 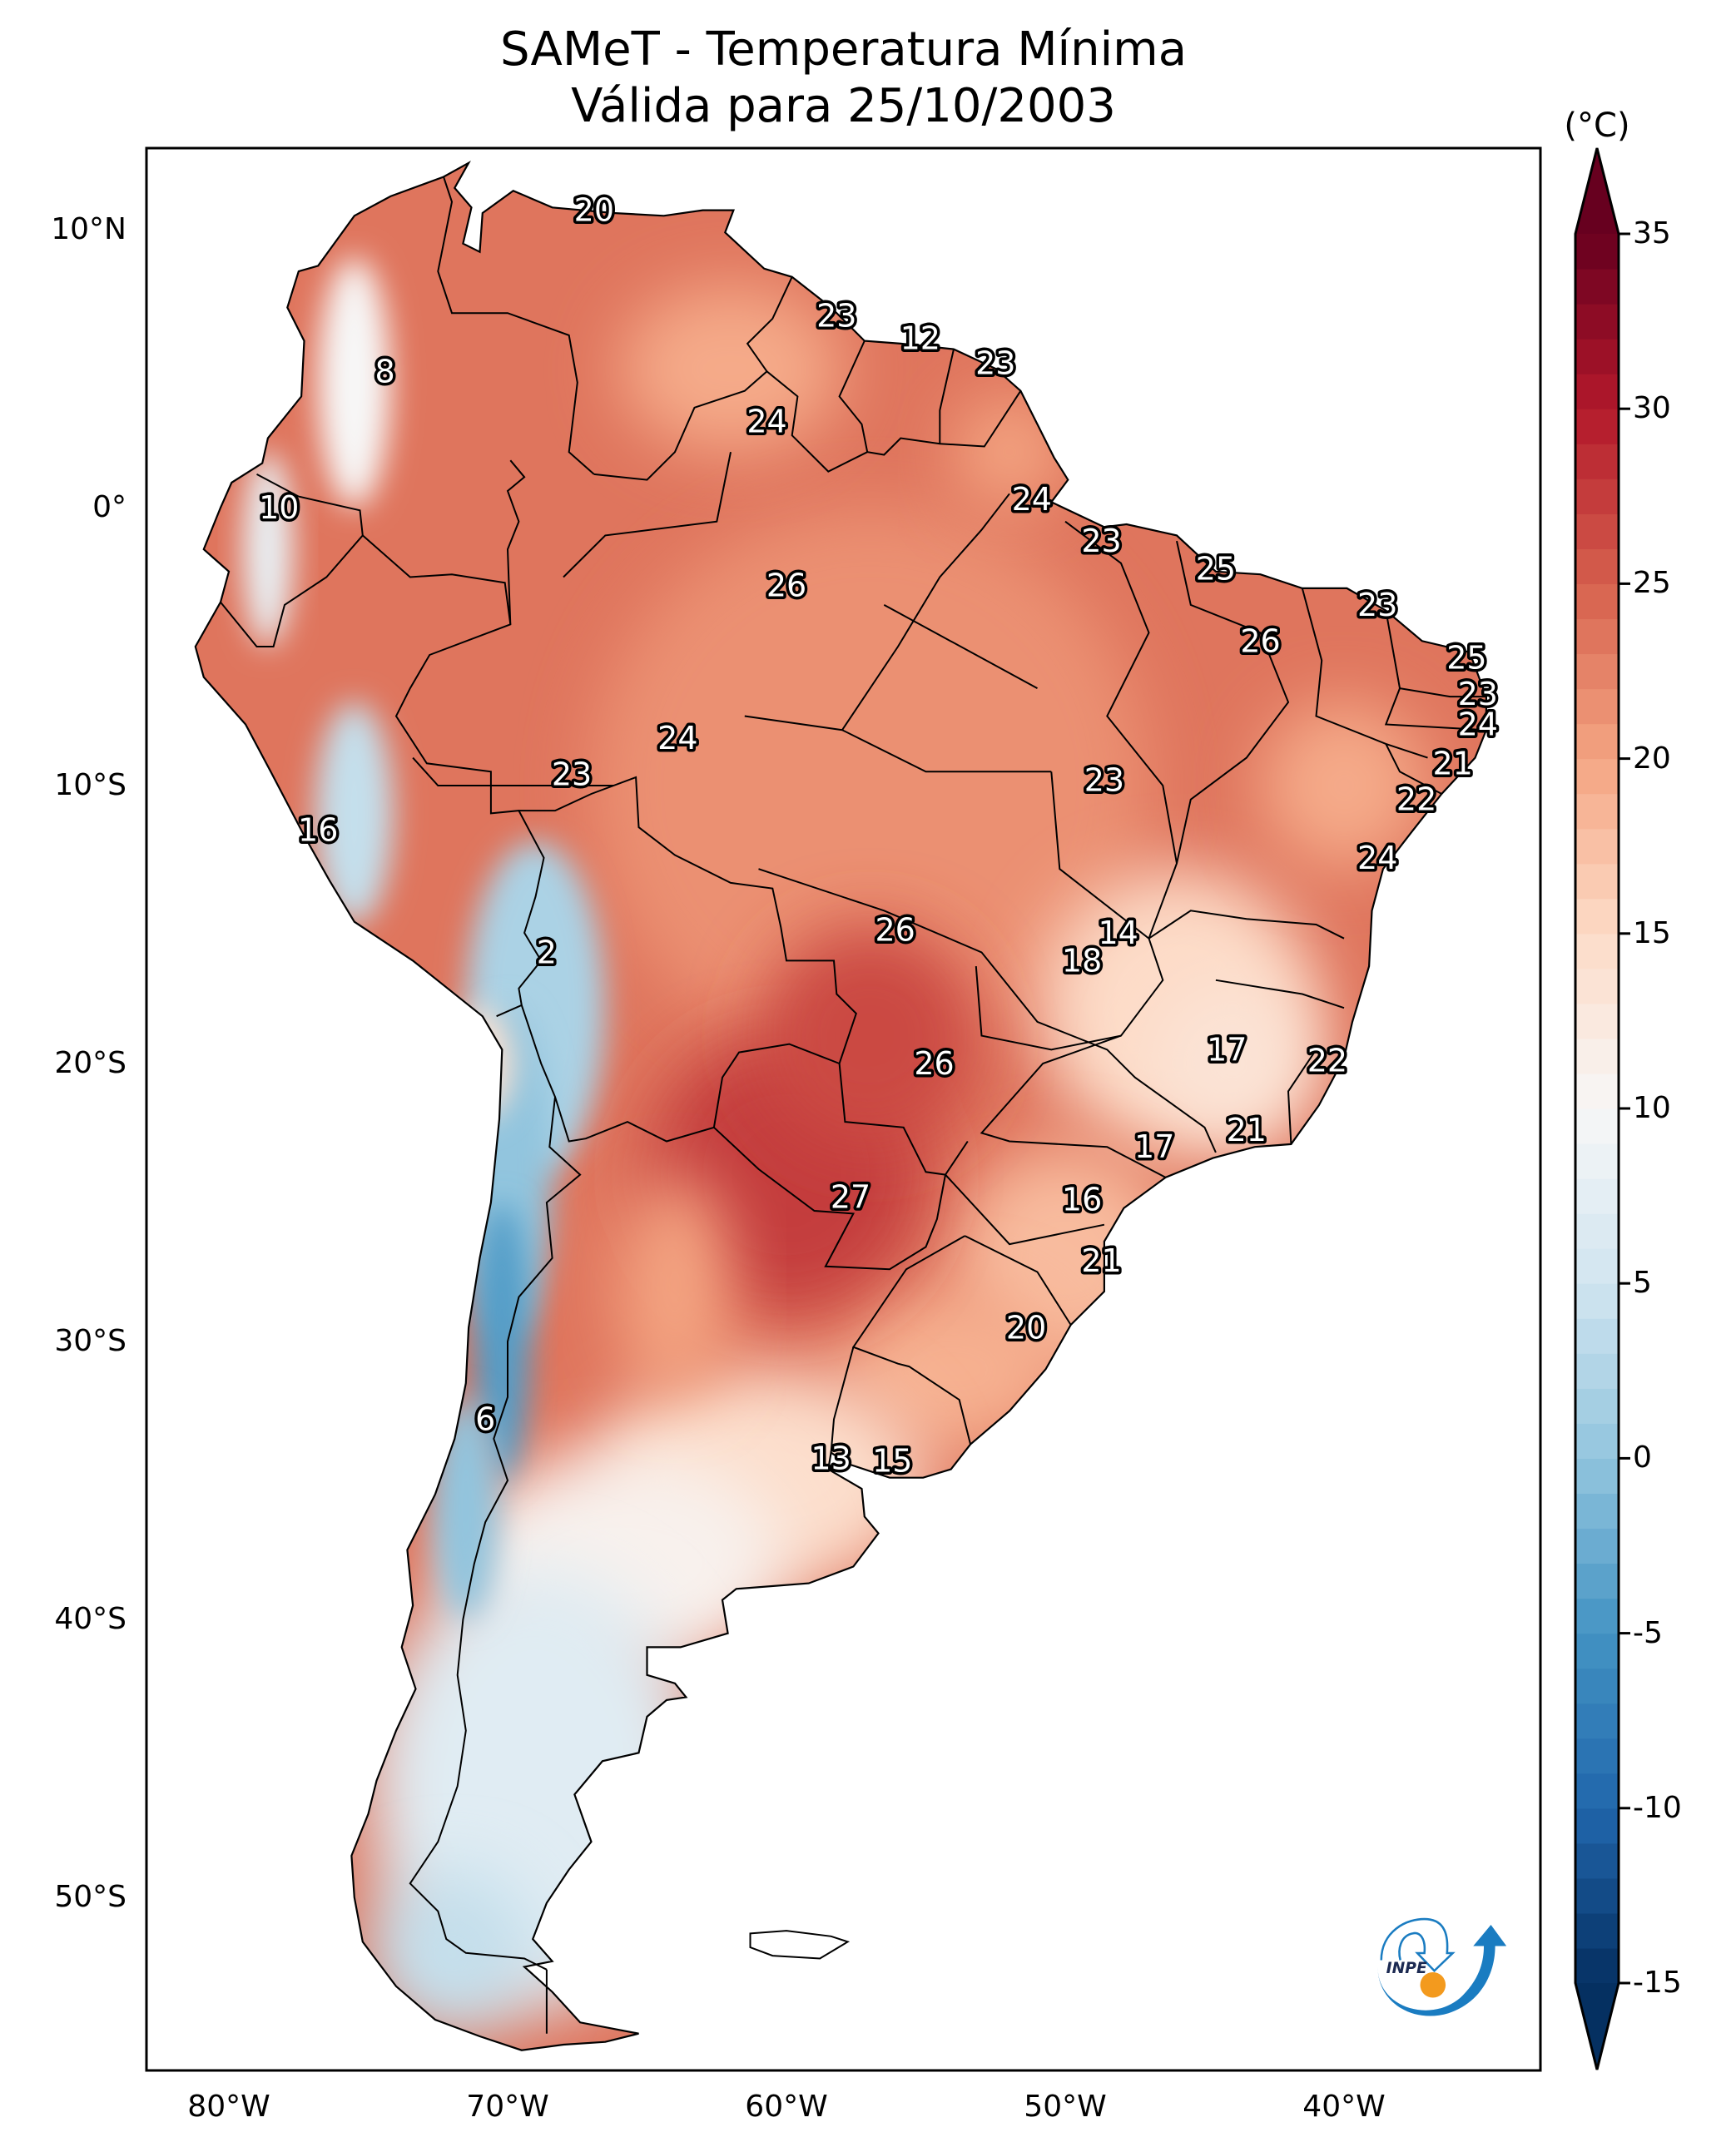 I want to click on colorbar-tick-label: 5, so click(x=1642, y=1283).